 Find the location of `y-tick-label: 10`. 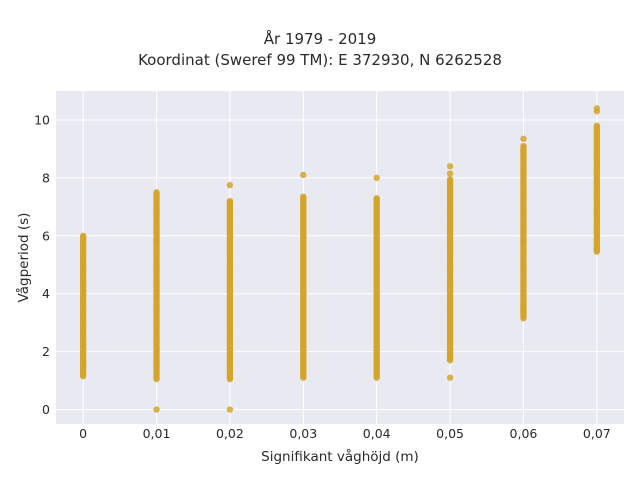

y-tick-label: 10 is located at coordinates (42, 119).